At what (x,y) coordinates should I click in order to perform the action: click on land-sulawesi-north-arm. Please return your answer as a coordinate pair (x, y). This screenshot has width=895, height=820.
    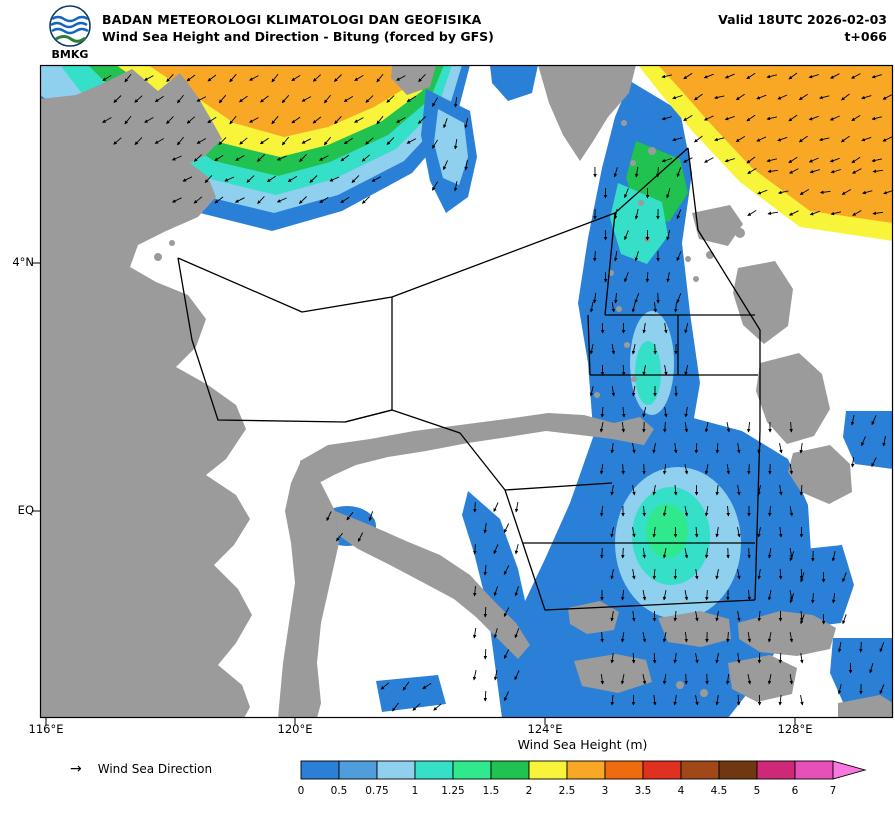
    Looking at the image, I should click on (477, 448).